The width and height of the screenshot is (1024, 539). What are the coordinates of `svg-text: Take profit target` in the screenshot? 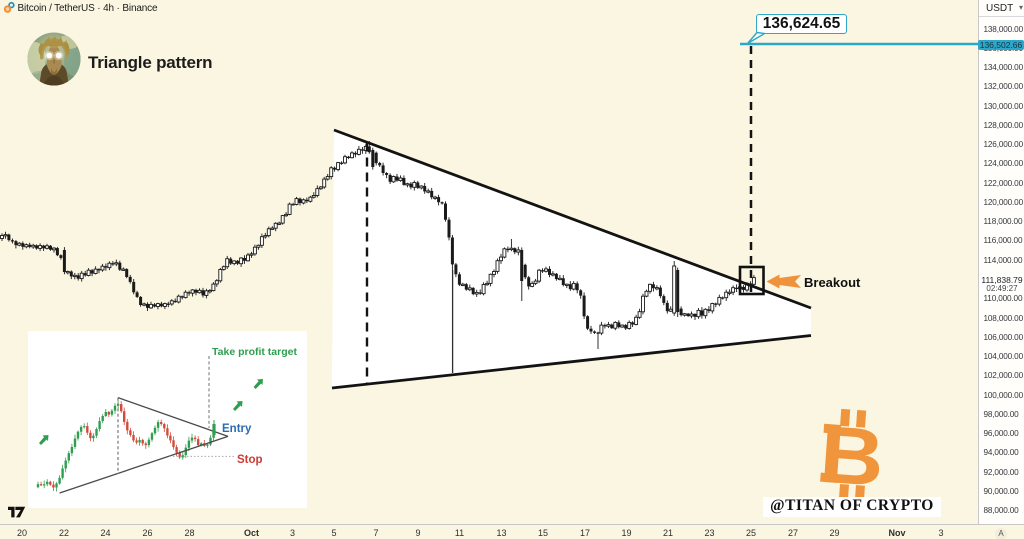 It's located at (254, 352).